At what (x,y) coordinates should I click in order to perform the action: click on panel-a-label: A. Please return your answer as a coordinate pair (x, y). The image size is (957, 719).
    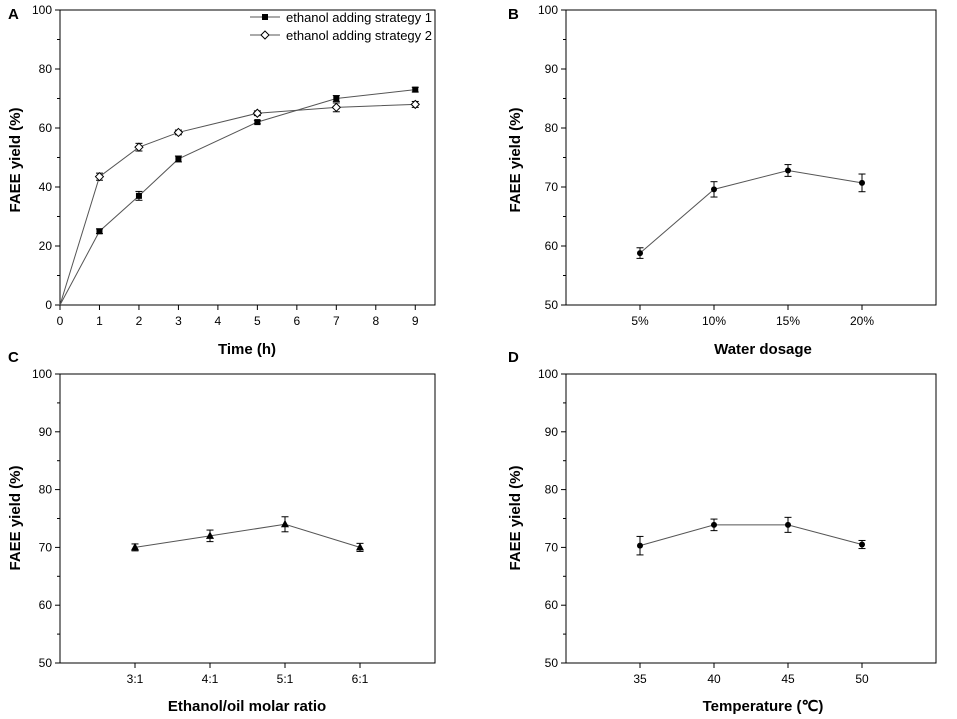
    Looking at the image, I should click on (13, 14).